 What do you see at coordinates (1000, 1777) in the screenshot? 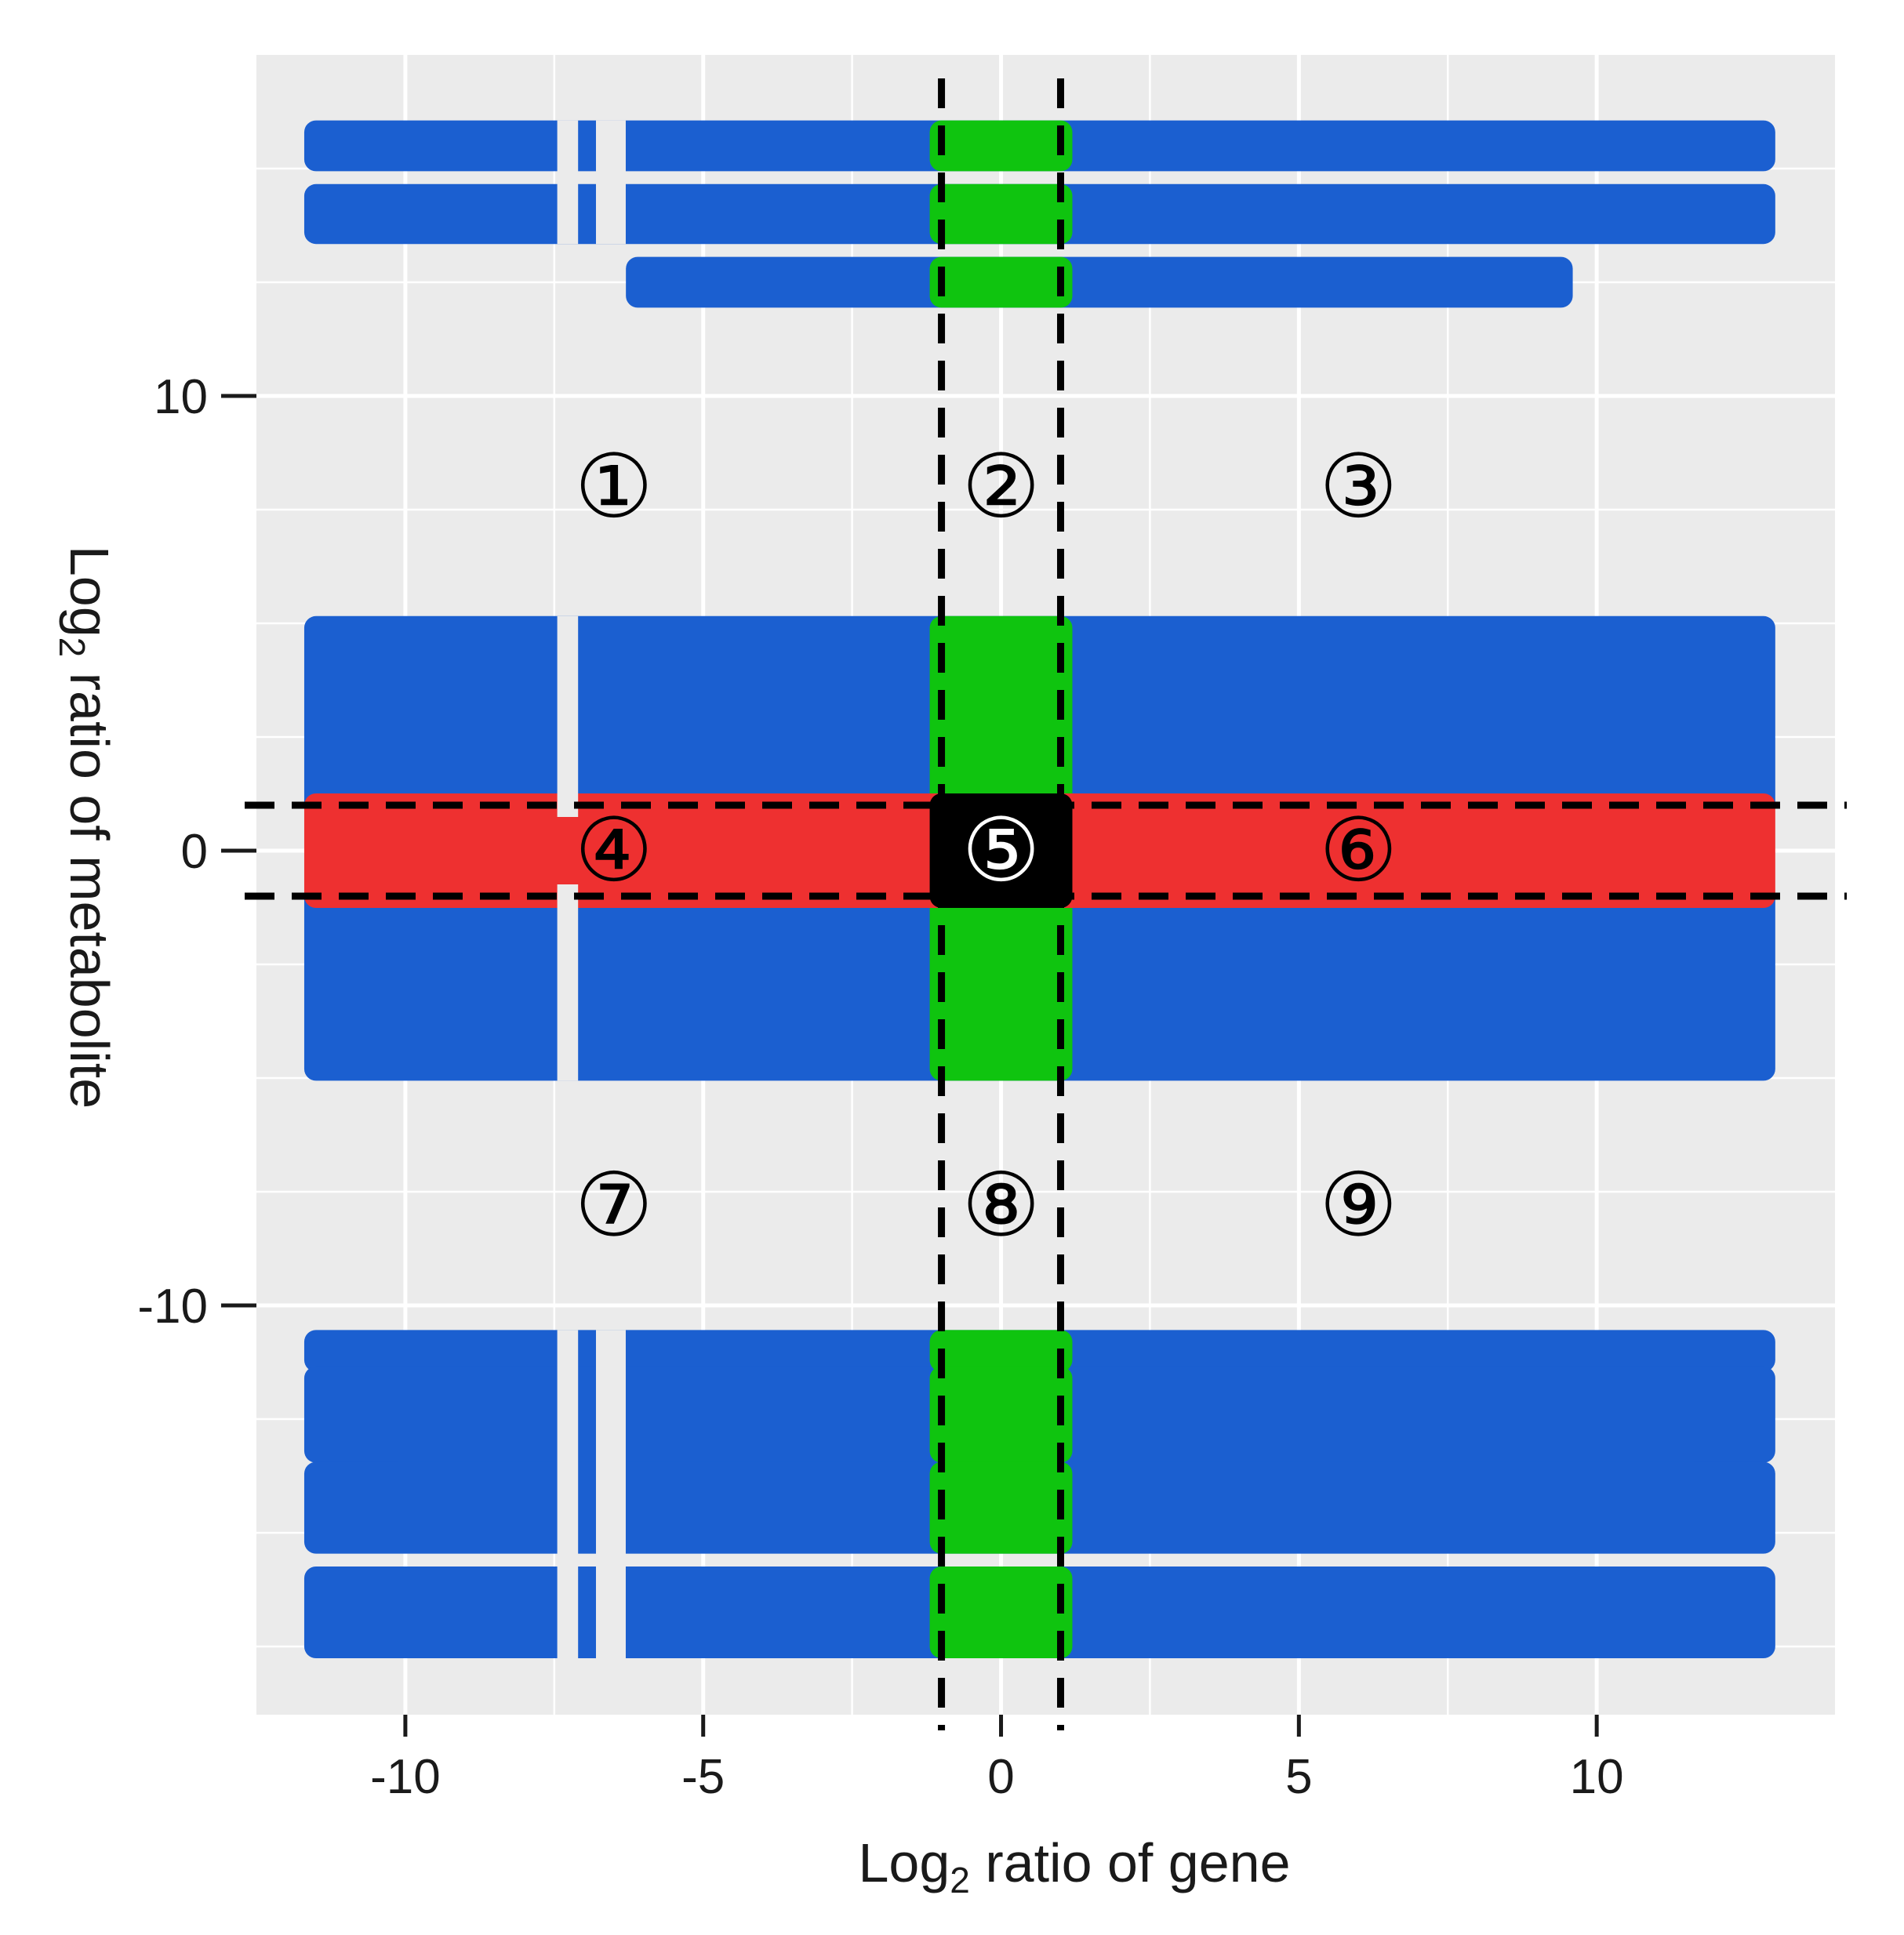
I see `x-tick-label: 0` at bounding box center [1000, 1777].